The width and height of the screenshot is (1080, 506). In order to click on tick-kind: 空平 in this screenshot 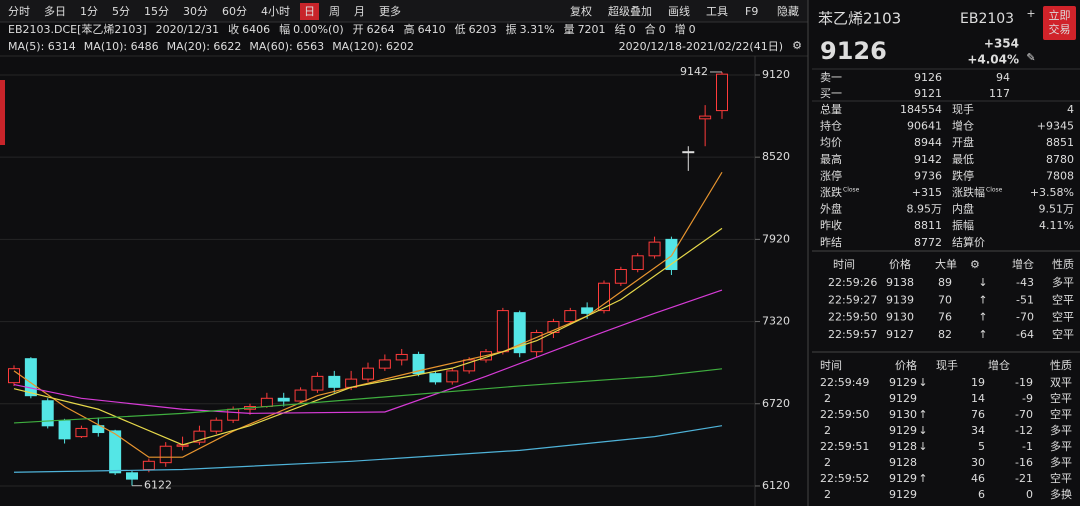, I will do `click(1063, 299)`.